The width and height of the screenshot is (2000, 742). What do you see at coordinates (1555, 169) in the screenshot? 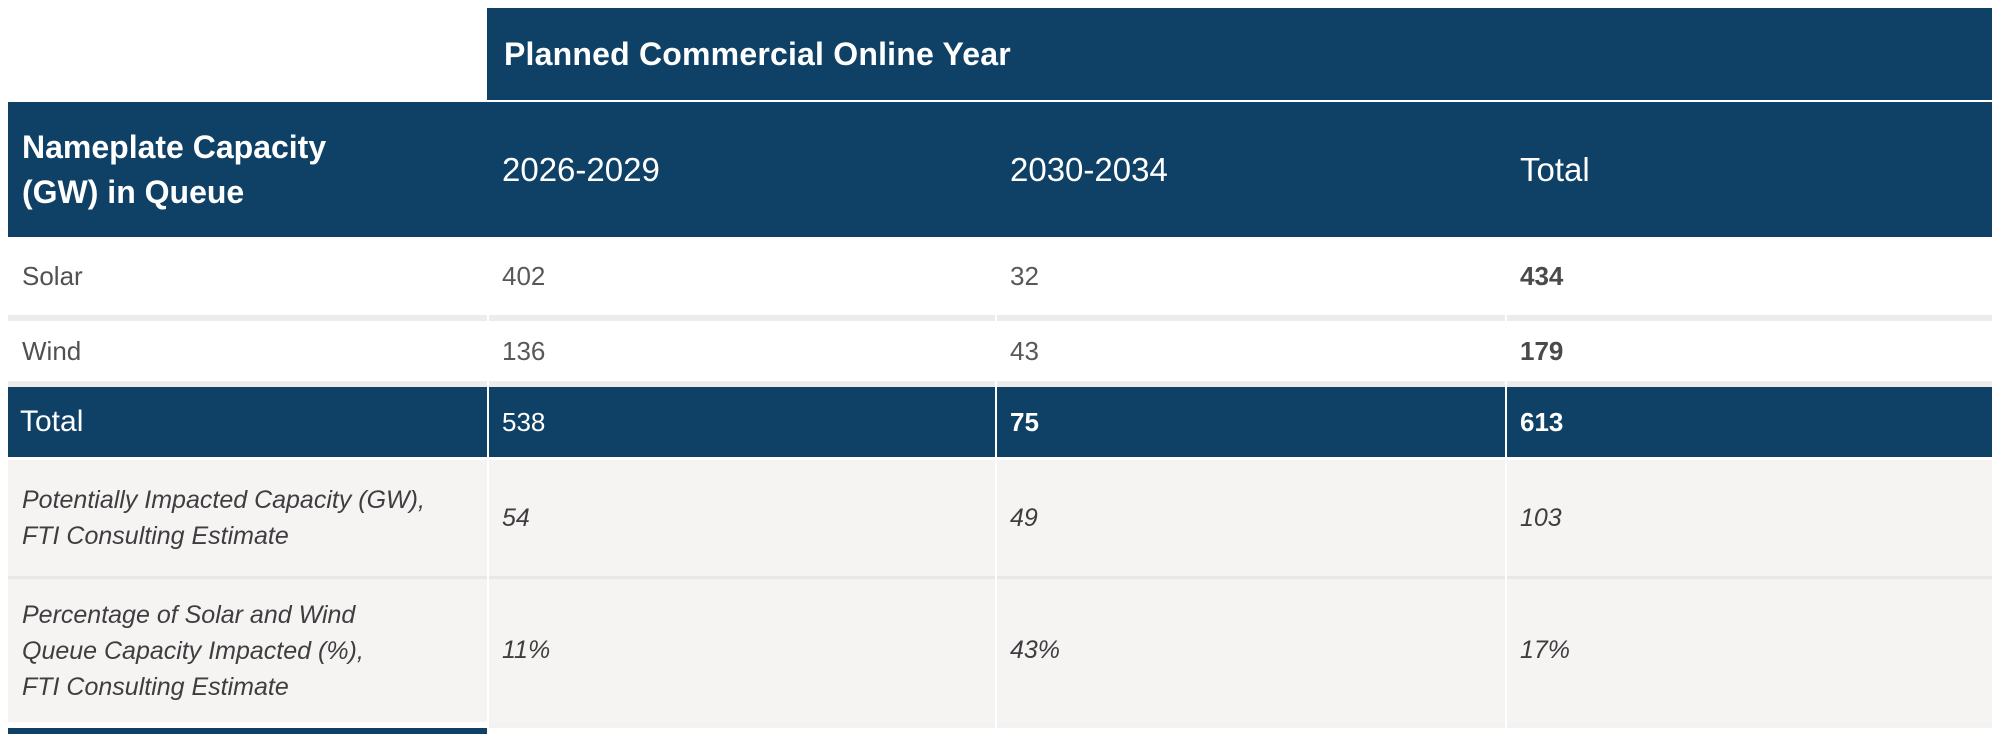
I see `column-header-total: Total` at bounding box center [1555, 169].